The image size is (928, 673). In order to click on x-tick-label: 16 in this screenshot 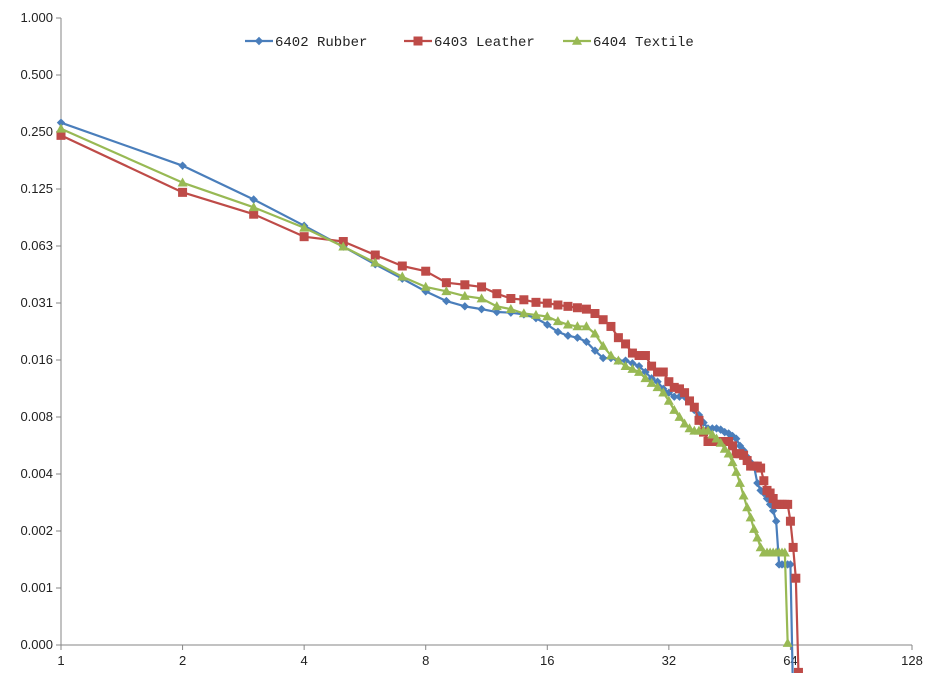, I will do `click(547, 660)`.